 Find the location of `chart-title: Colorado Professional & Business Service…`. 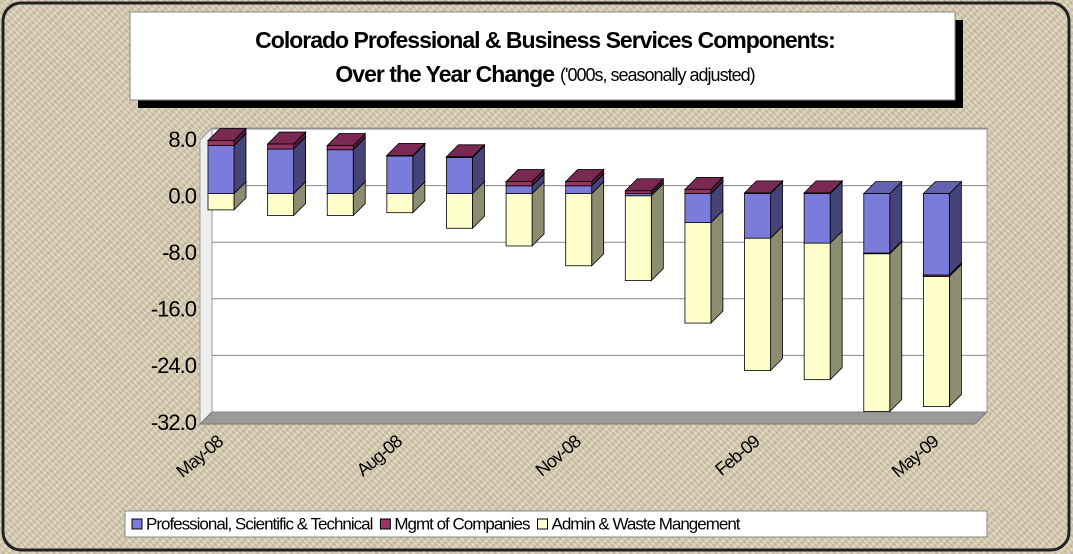

chart-title: Colorado Professional & Business Service… is located at coordinates (545, 40).